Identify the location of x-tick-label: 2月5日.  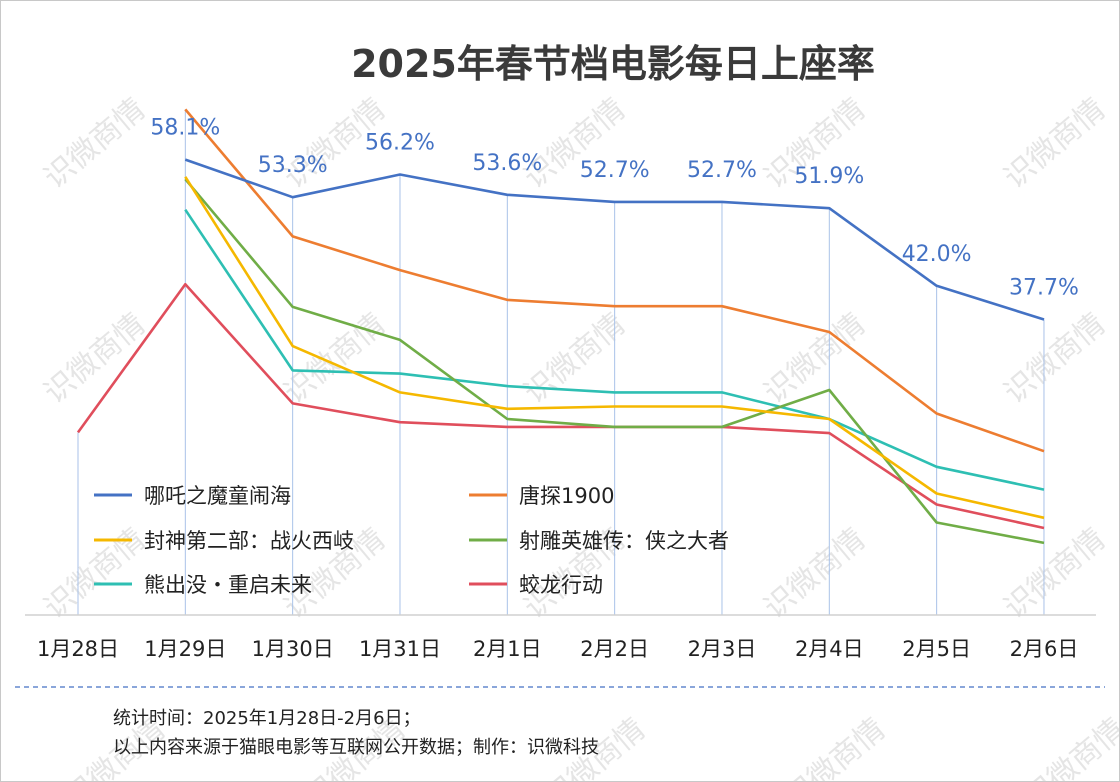
(936, 649).